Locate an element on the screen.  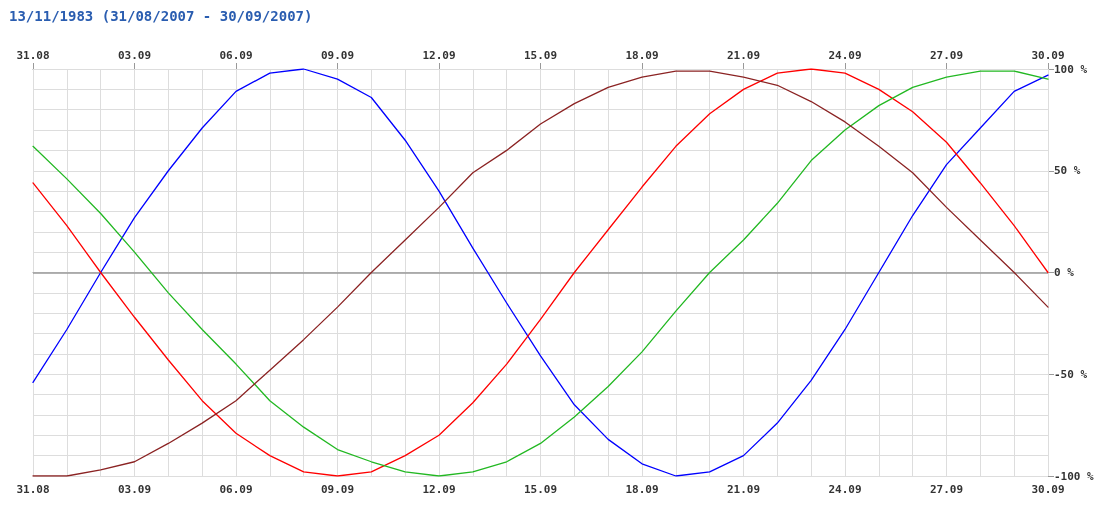
x2-tick-label: 06.09 is located at coordinates (236, 55).